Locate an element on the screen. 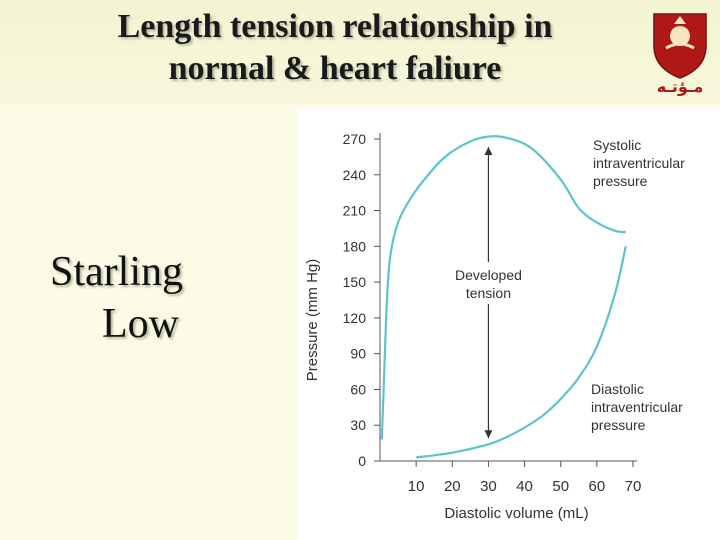 The width and height of the screenshot is (720, 540). y-tick-label: 0 is located at coordinates (362, 461).